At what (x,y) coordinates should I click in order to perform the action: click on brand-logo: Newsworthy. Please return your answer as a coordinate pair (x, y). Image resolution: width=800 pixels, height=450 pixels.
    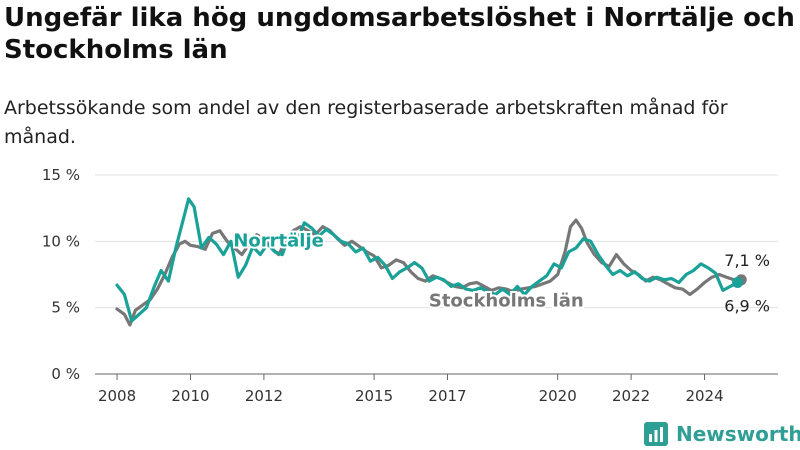
    Looking at the image, I should click on (722, 434).